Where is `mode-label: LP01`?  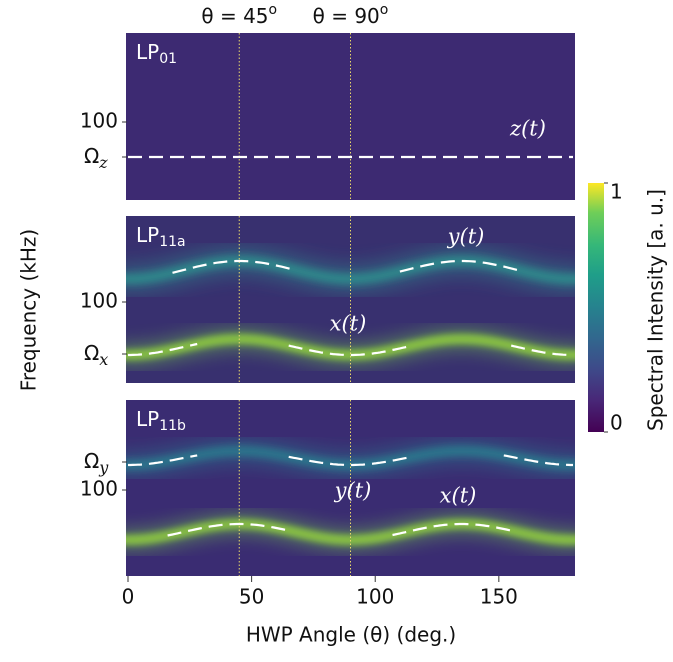
mode-label: LP01 is located at coordinates (156, 54).